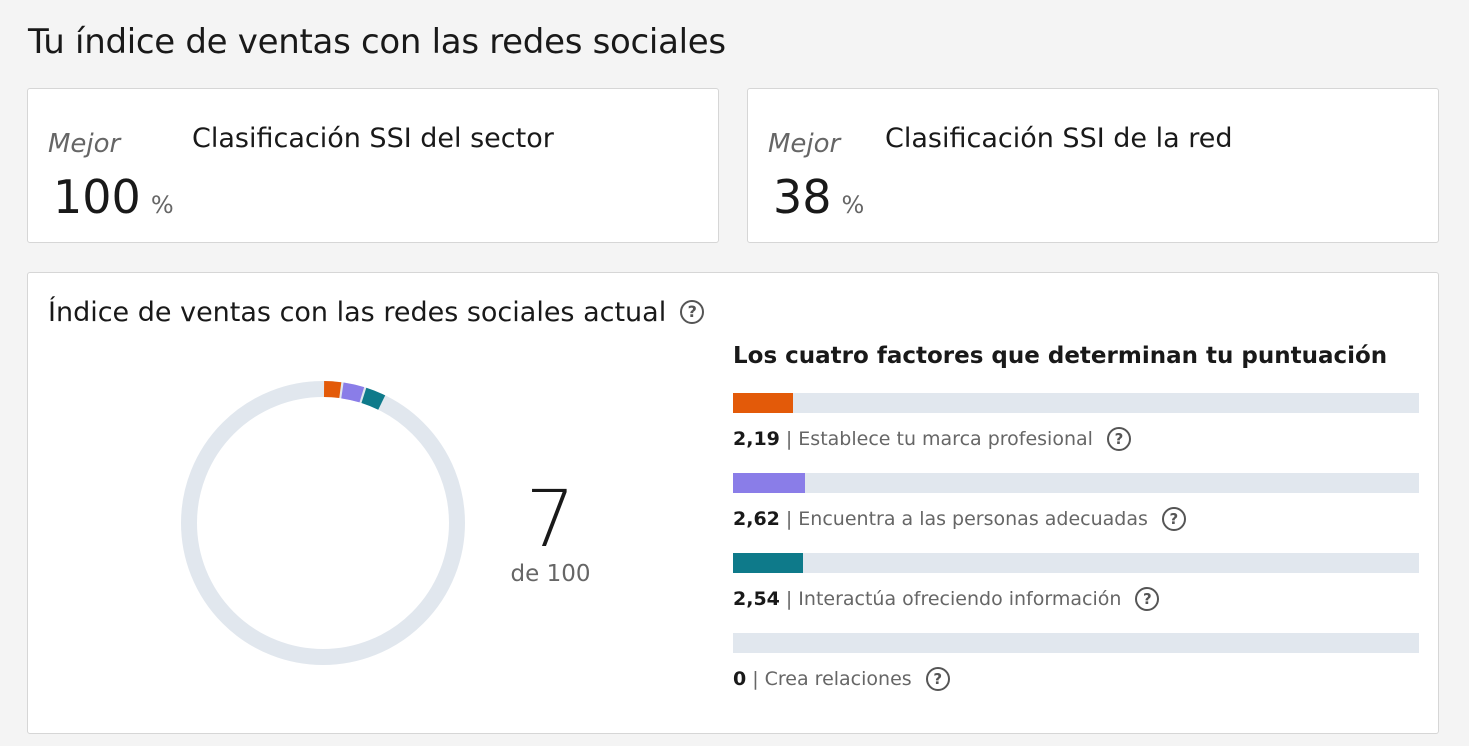  Describe the element at coordinates (1076, 679) in the screenshot. I see `factor-caption: 0 | Crea relaciones ?` at that location.